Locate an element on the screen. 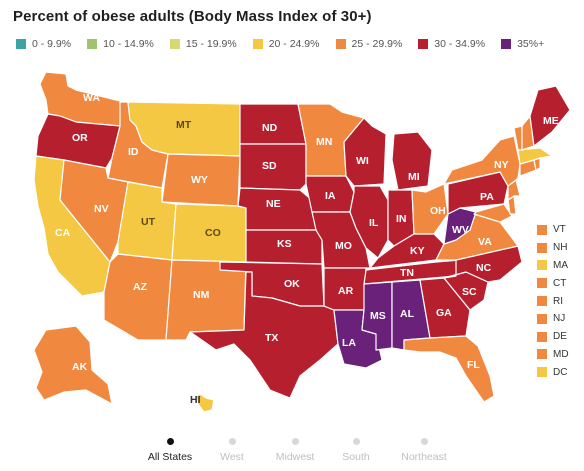 The height and width of the screenshot is (471, 584). state-label: FL is located at coordinates (473, 365).